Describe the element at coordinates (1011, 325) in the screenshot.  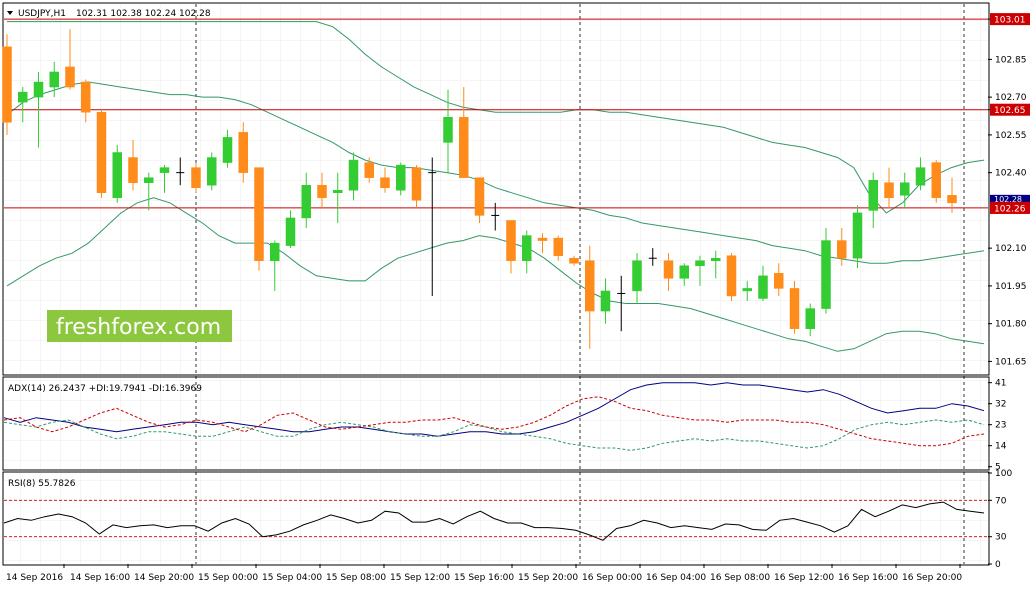
I see `price-tick-label: 101.80` at that location.